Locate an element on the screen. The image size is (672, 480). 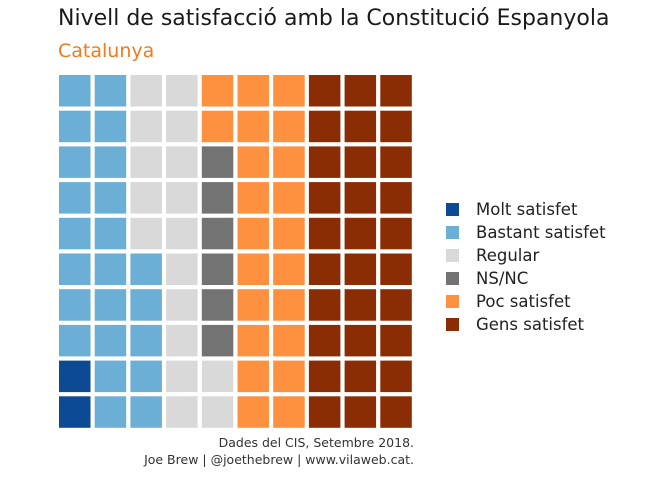
chart-subtitle: Catalunya is located at coordinates (106, 51).